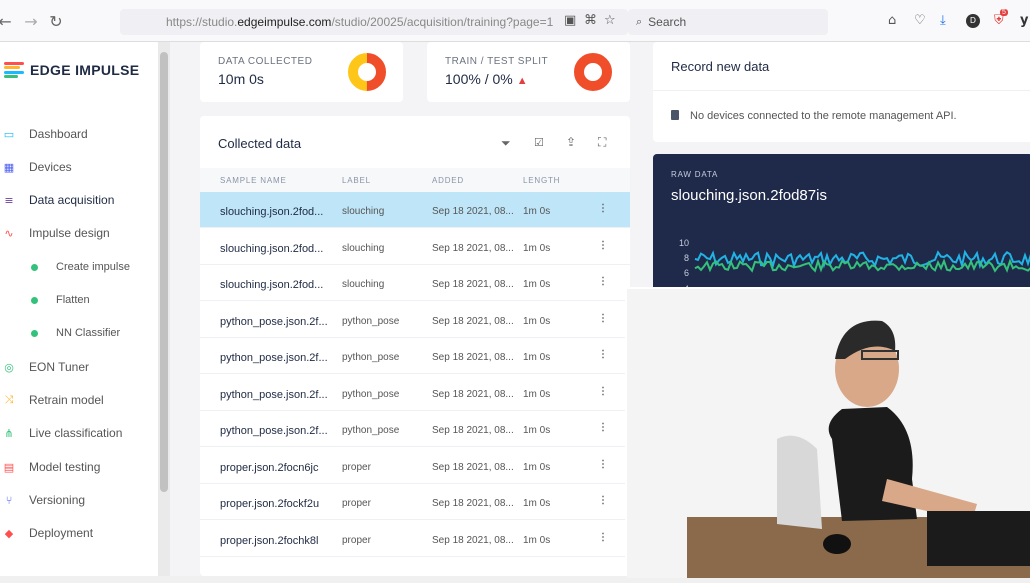 The image size is (1030, 583). I want to click on sidebar-item-data-acquisition: ≡ Data acquisition, so click(57, 200).